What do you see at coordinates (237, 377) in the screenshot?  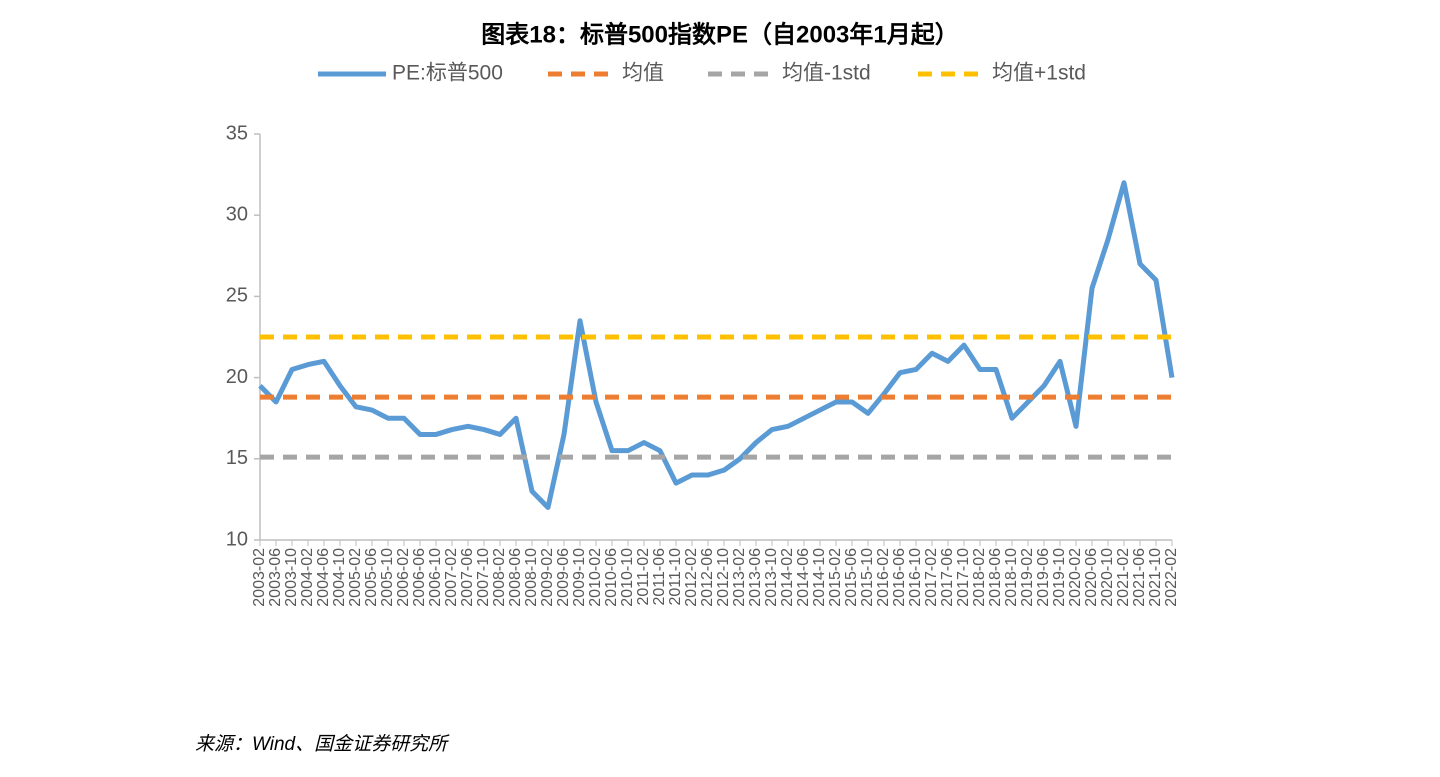 I see `y-tick-label: 20` at bounding box center [237, 377].